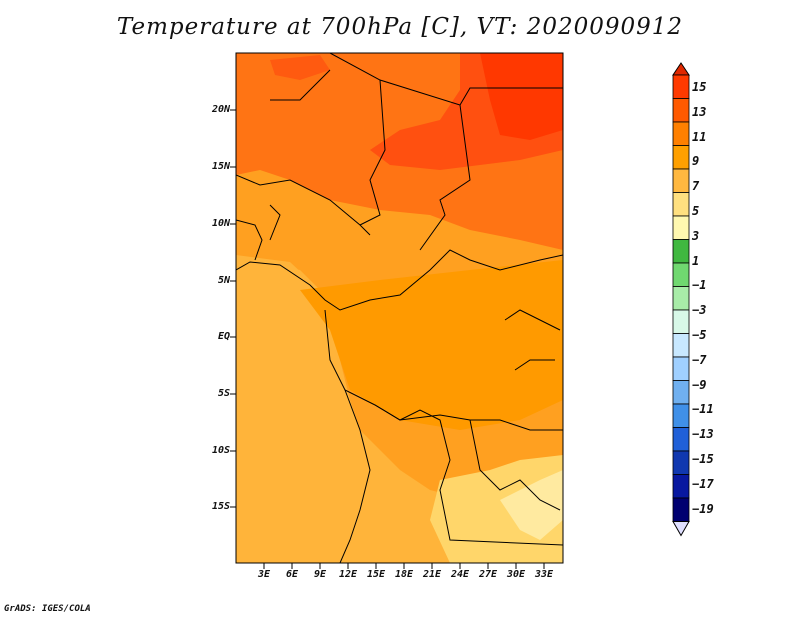  Describe the element at coordinates (696, 211) in the screenshot. I see `colorbar-level-label: 5` at that location.